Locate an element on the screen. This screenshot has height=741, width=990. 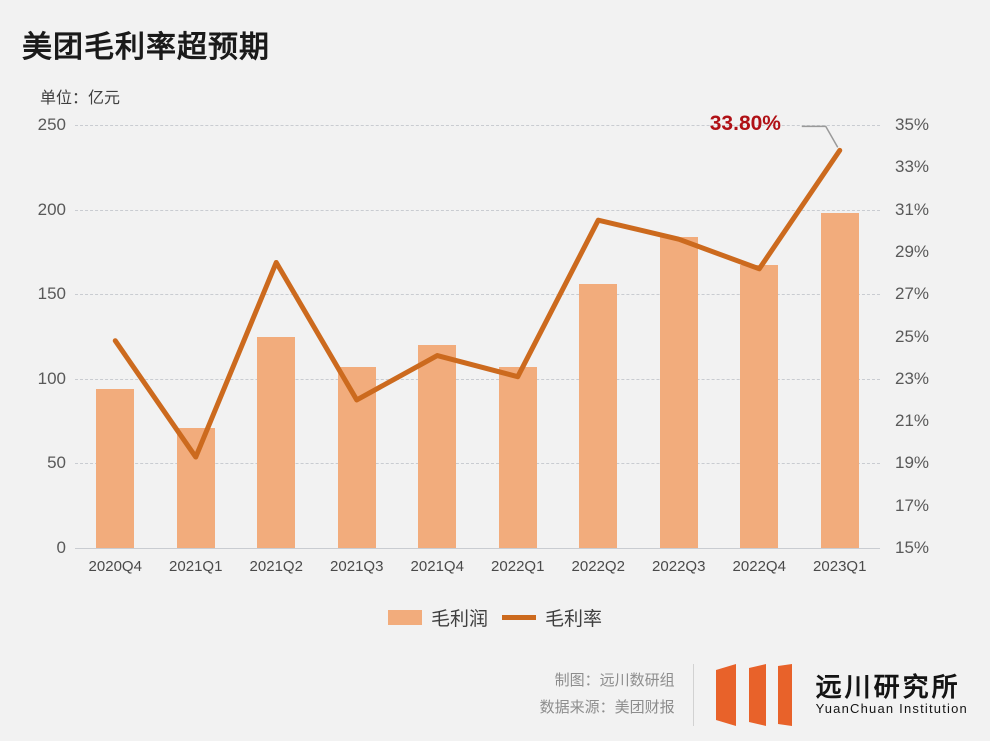
logo-mark-icon is located at coordinates (758, 694).